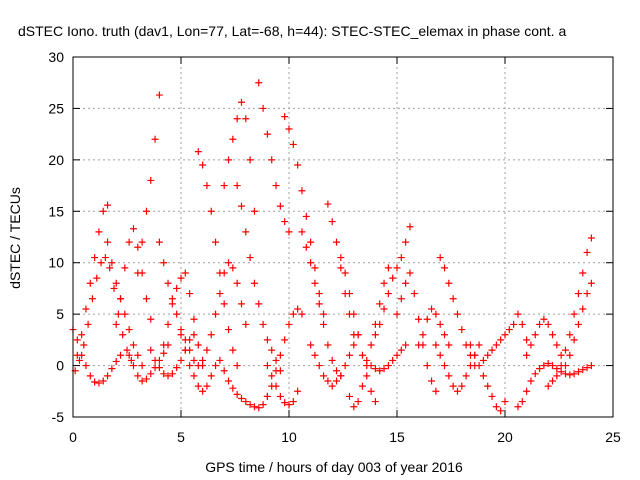 This screenshot has width=640, height=480. Describe the element at coordinates (15, 238) in the screenshot. I see `y-axis-label: dSTEC / TECUs` at that location.